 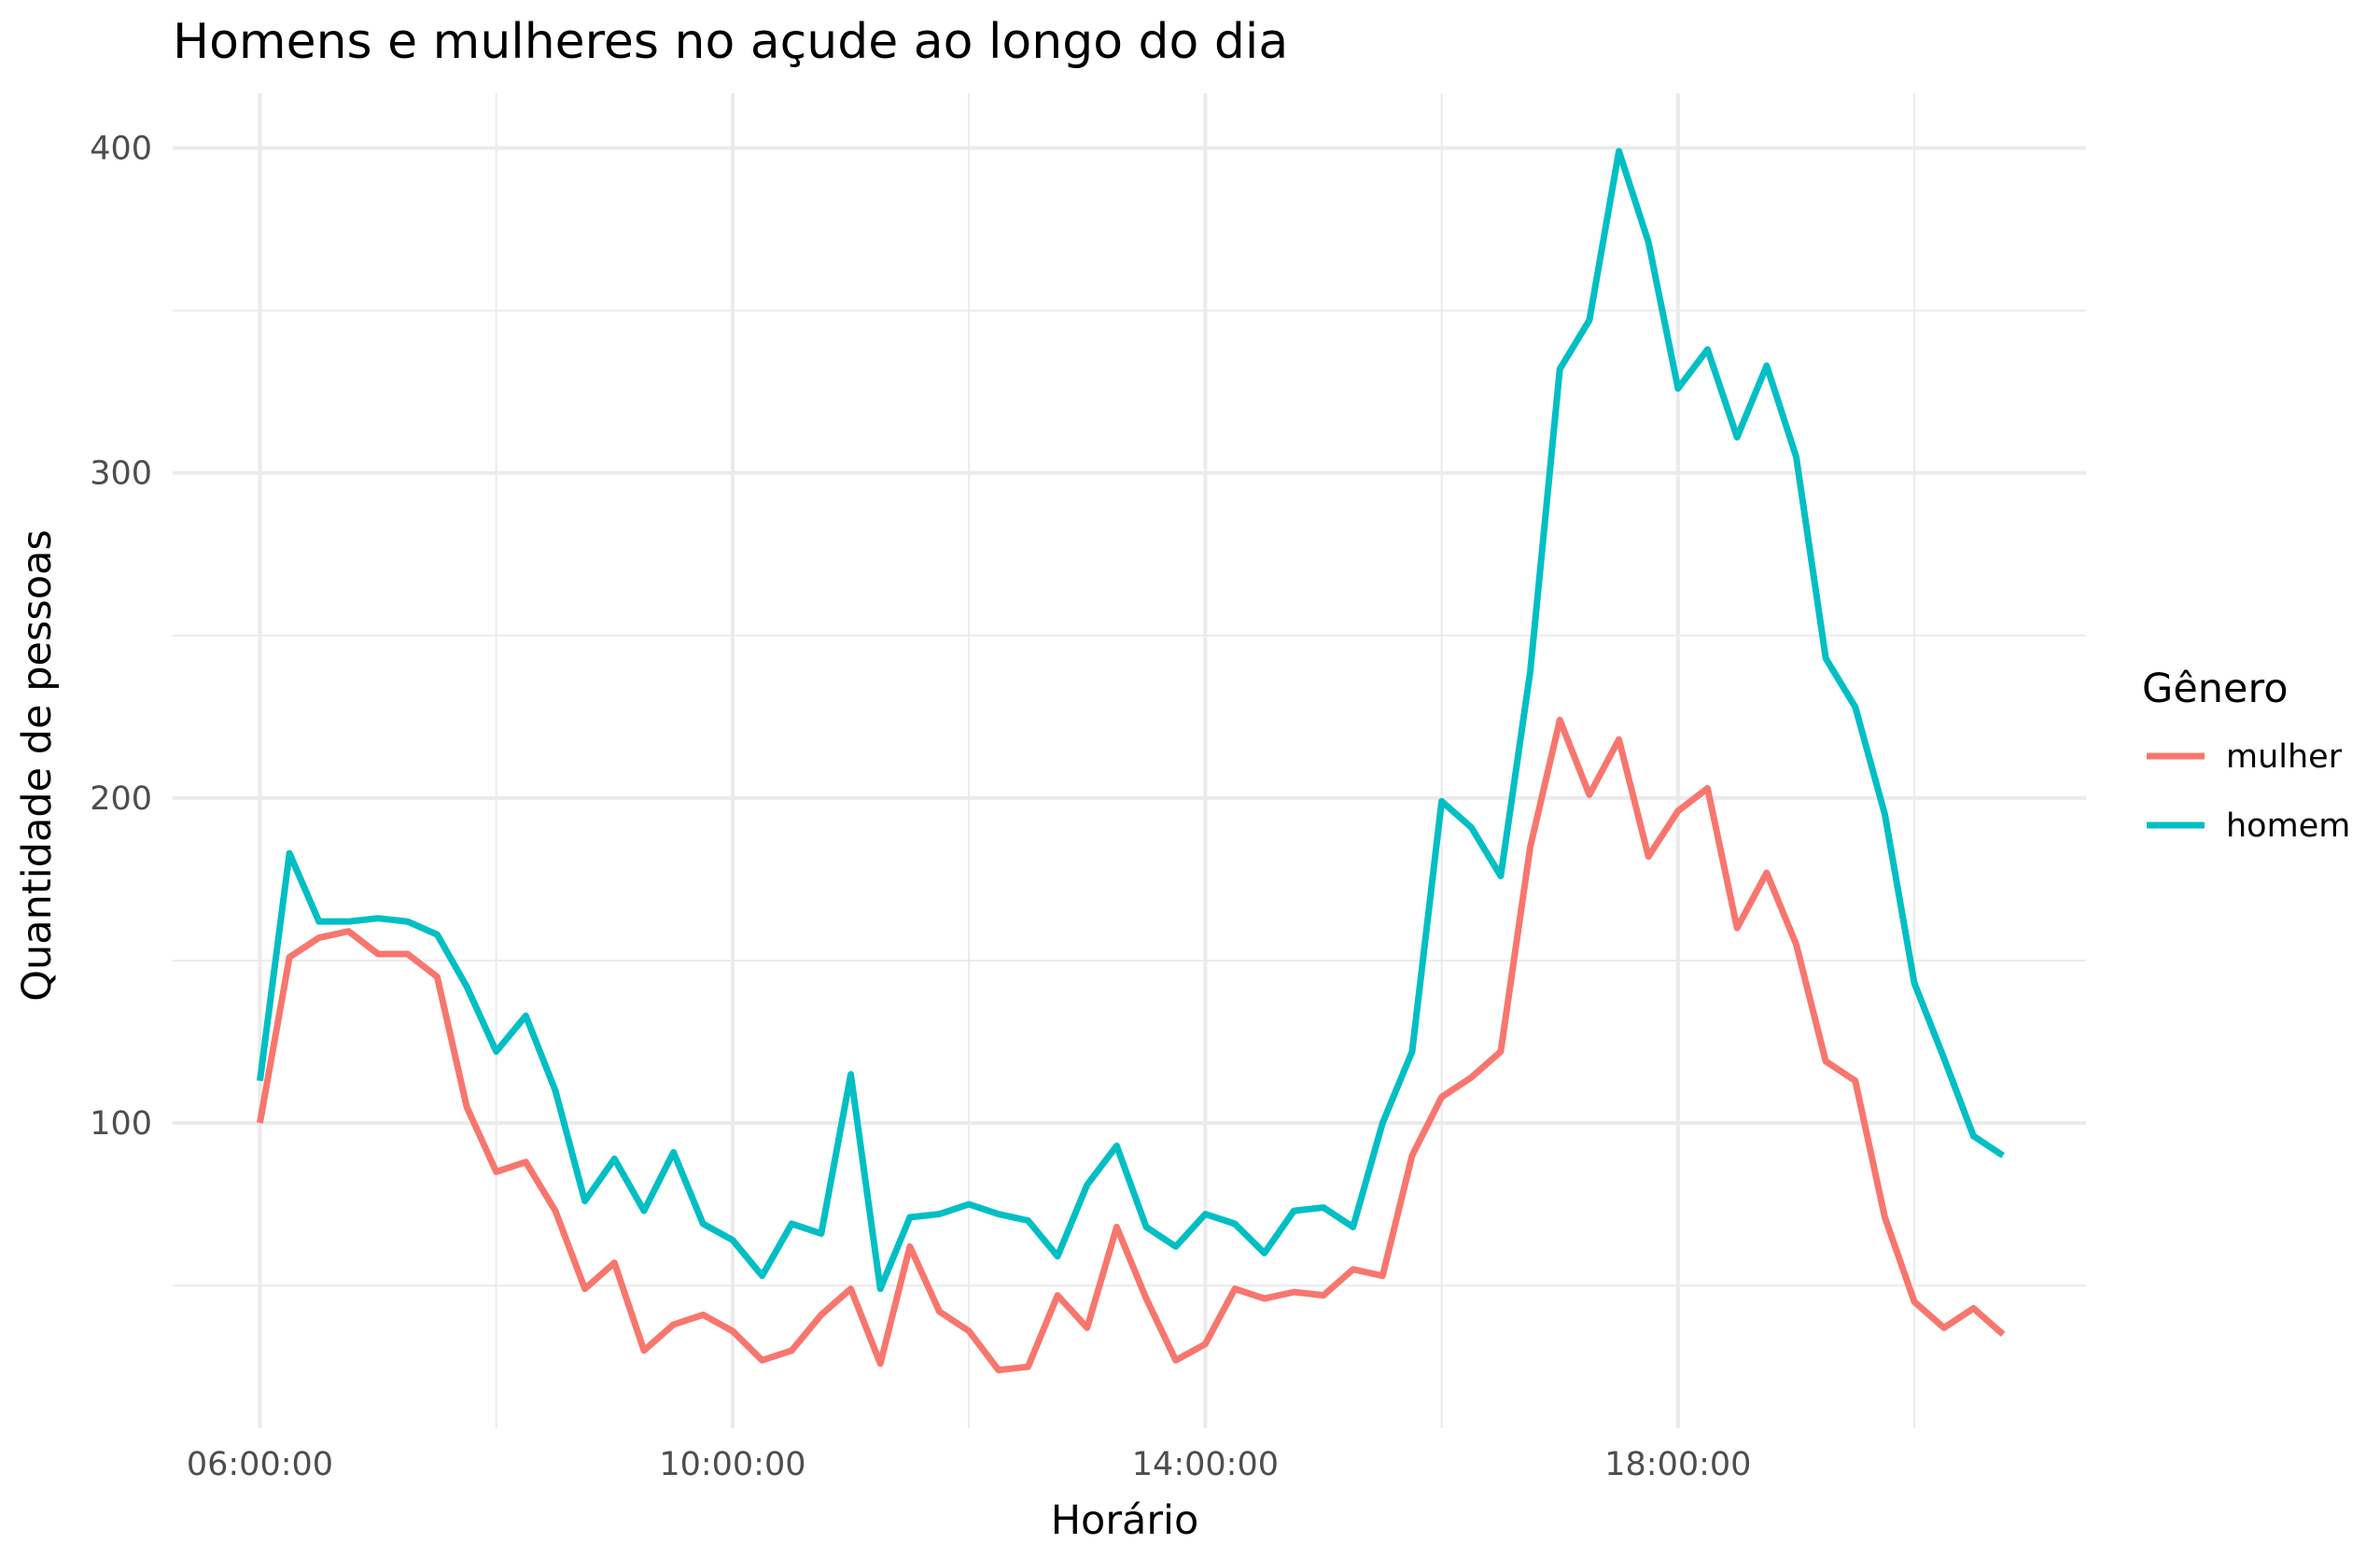 I want to click on y-tick-label: 100, so click(x=121, y=1124).